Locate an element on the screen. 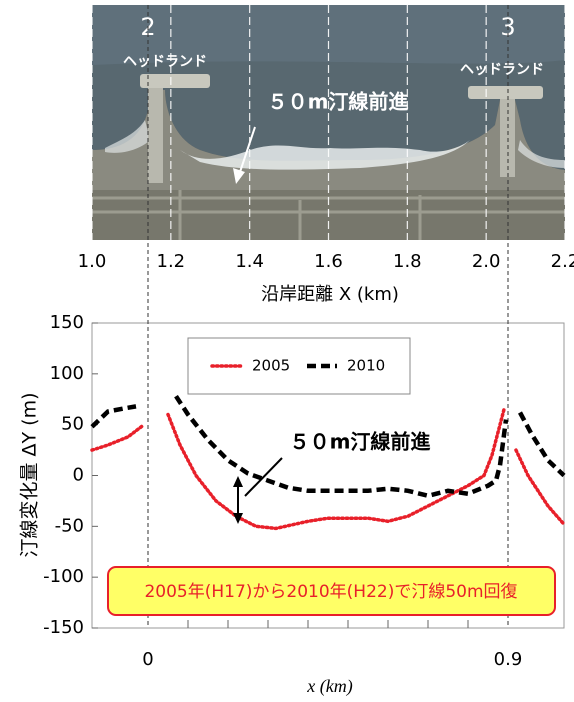 The height and width of the screenshot is (702, 574). y-tick-label: -50 is located at coordinates (69, 525).